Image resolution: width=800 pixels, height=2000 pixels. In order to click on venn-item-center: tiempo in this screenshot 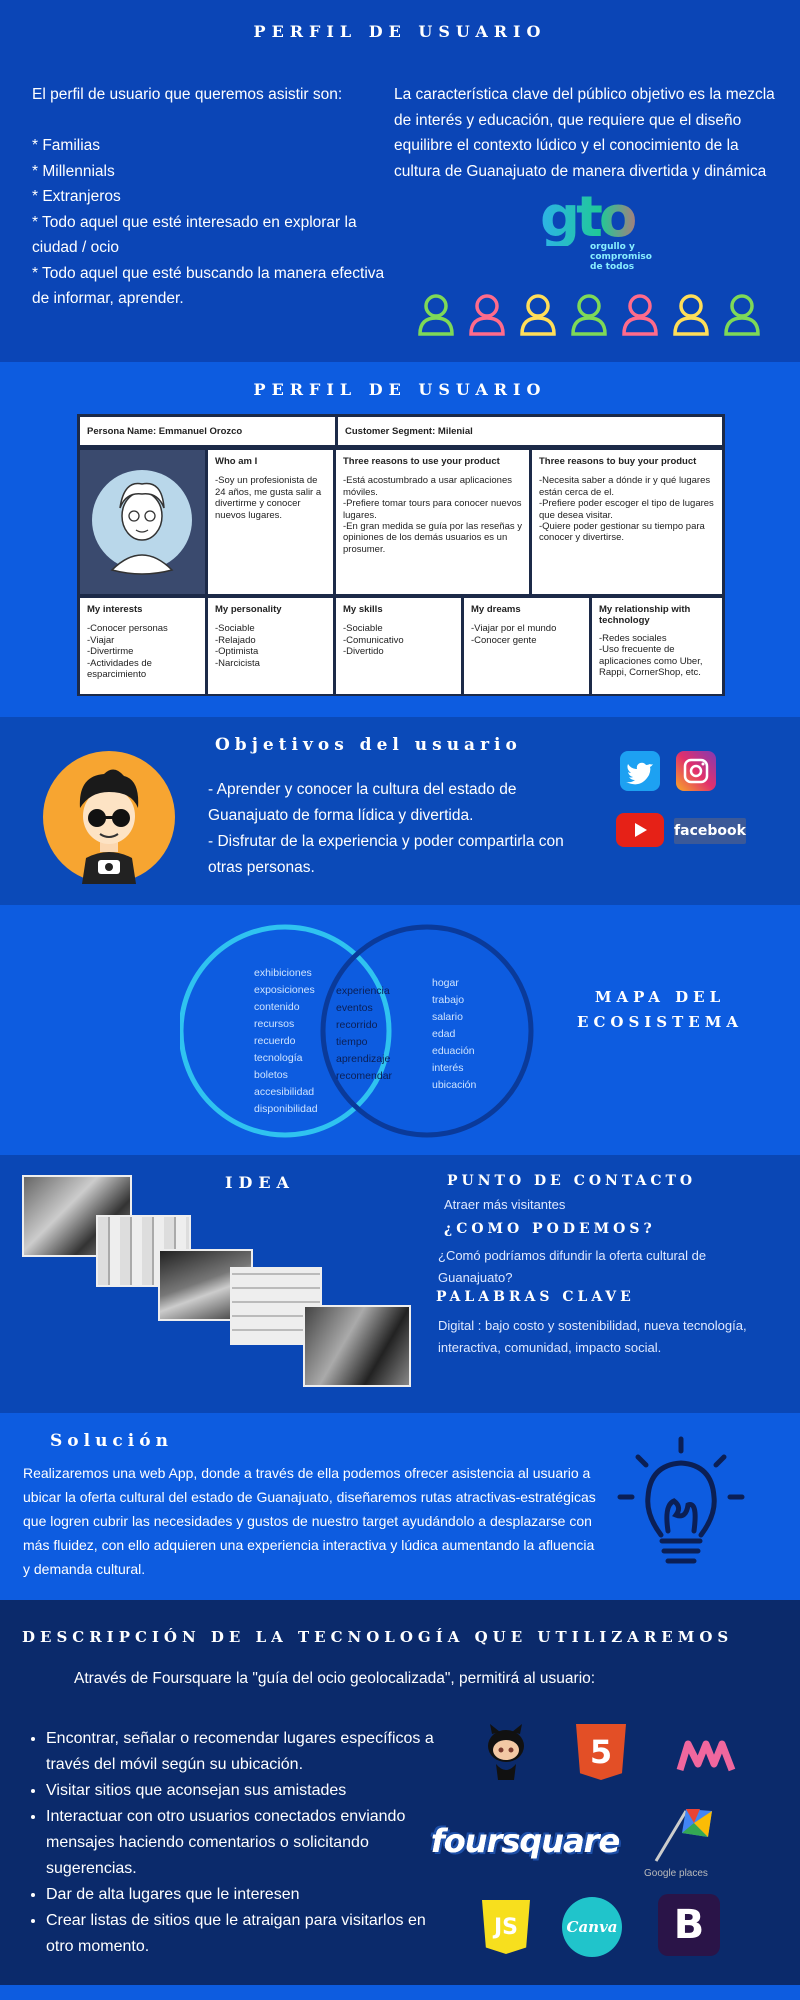, I will do `click(352, 1042)`.